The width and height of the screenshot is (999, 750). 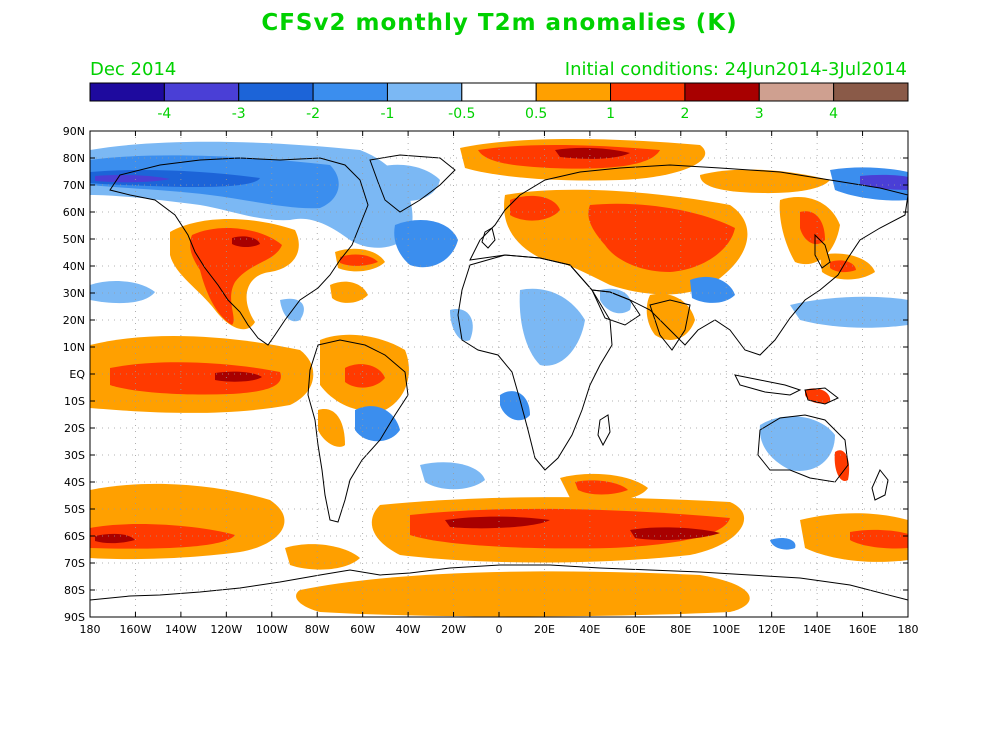 I want to click on cool-arabian, so click(x=615, y=301).